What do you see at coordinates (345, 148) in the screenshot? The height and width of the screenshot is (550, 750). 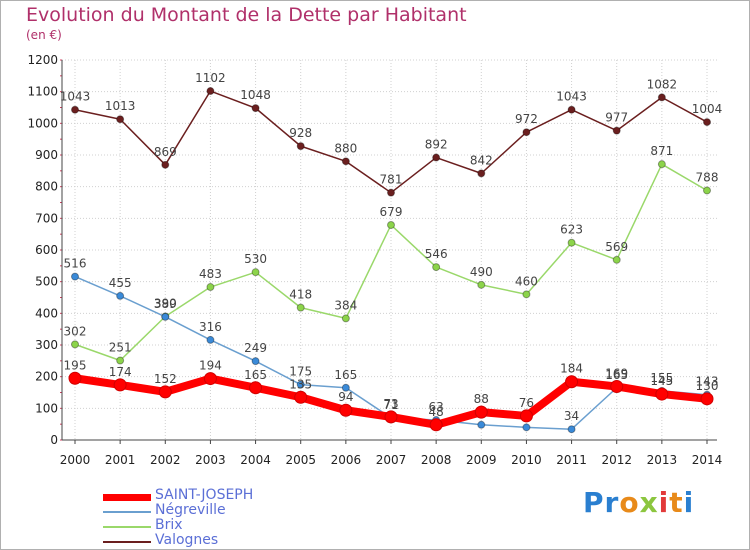 I see `data-label-valognes: 880` at bounding box center [345, 148].